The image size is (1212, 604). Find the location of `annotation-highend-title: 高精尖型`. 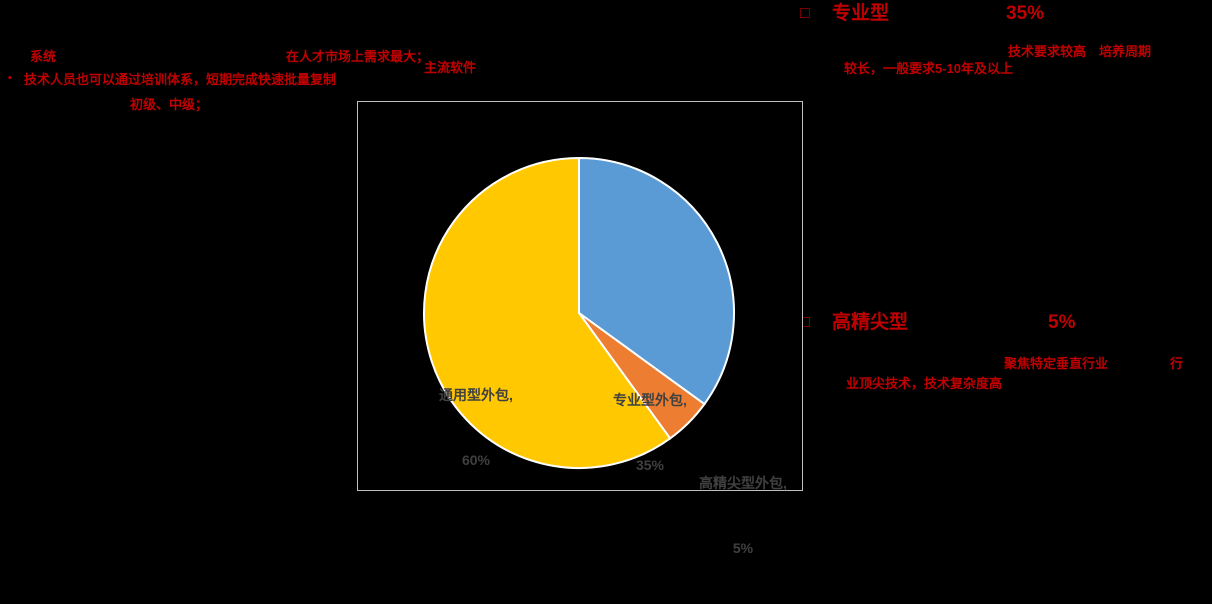

annotation-highend-title: 高精尖型 is located at coordinates (870, 322).